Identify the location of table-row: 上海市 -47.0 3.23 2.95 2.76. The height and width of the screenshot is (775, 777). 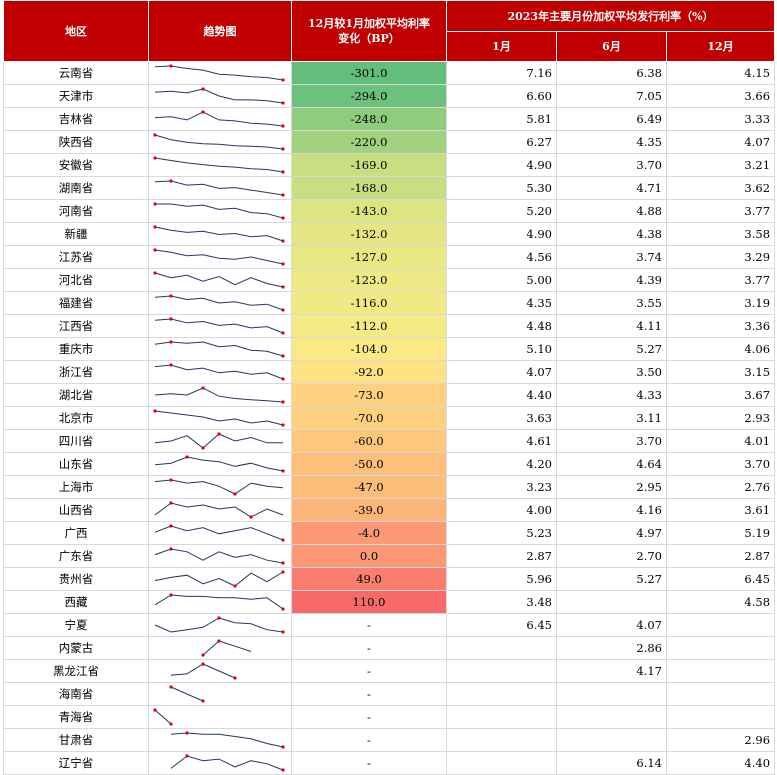
(389, 487).